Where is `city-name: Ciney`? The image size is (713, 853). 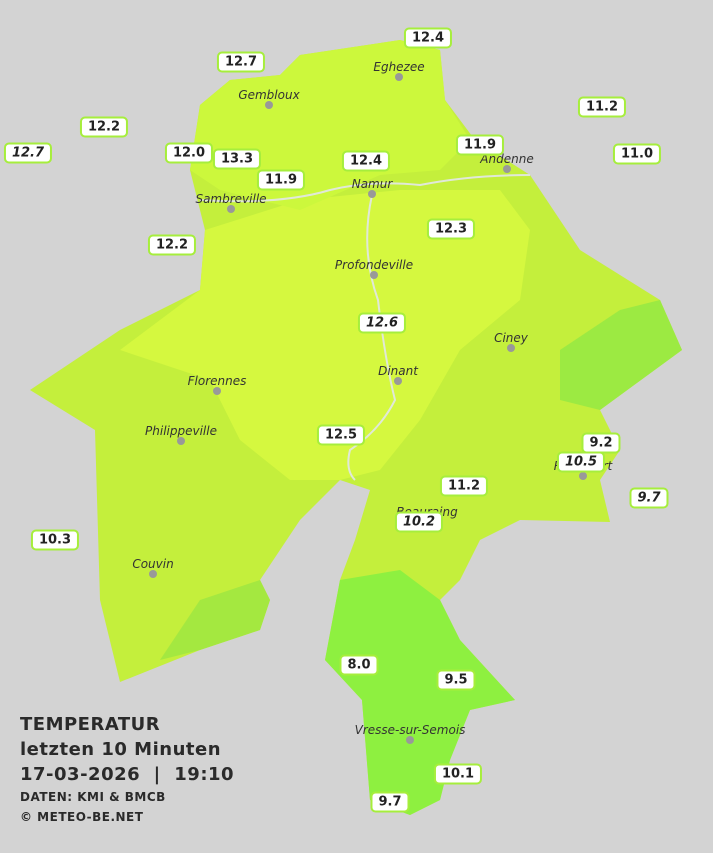
city-name: Ciney is located at coordinates (511, 338).